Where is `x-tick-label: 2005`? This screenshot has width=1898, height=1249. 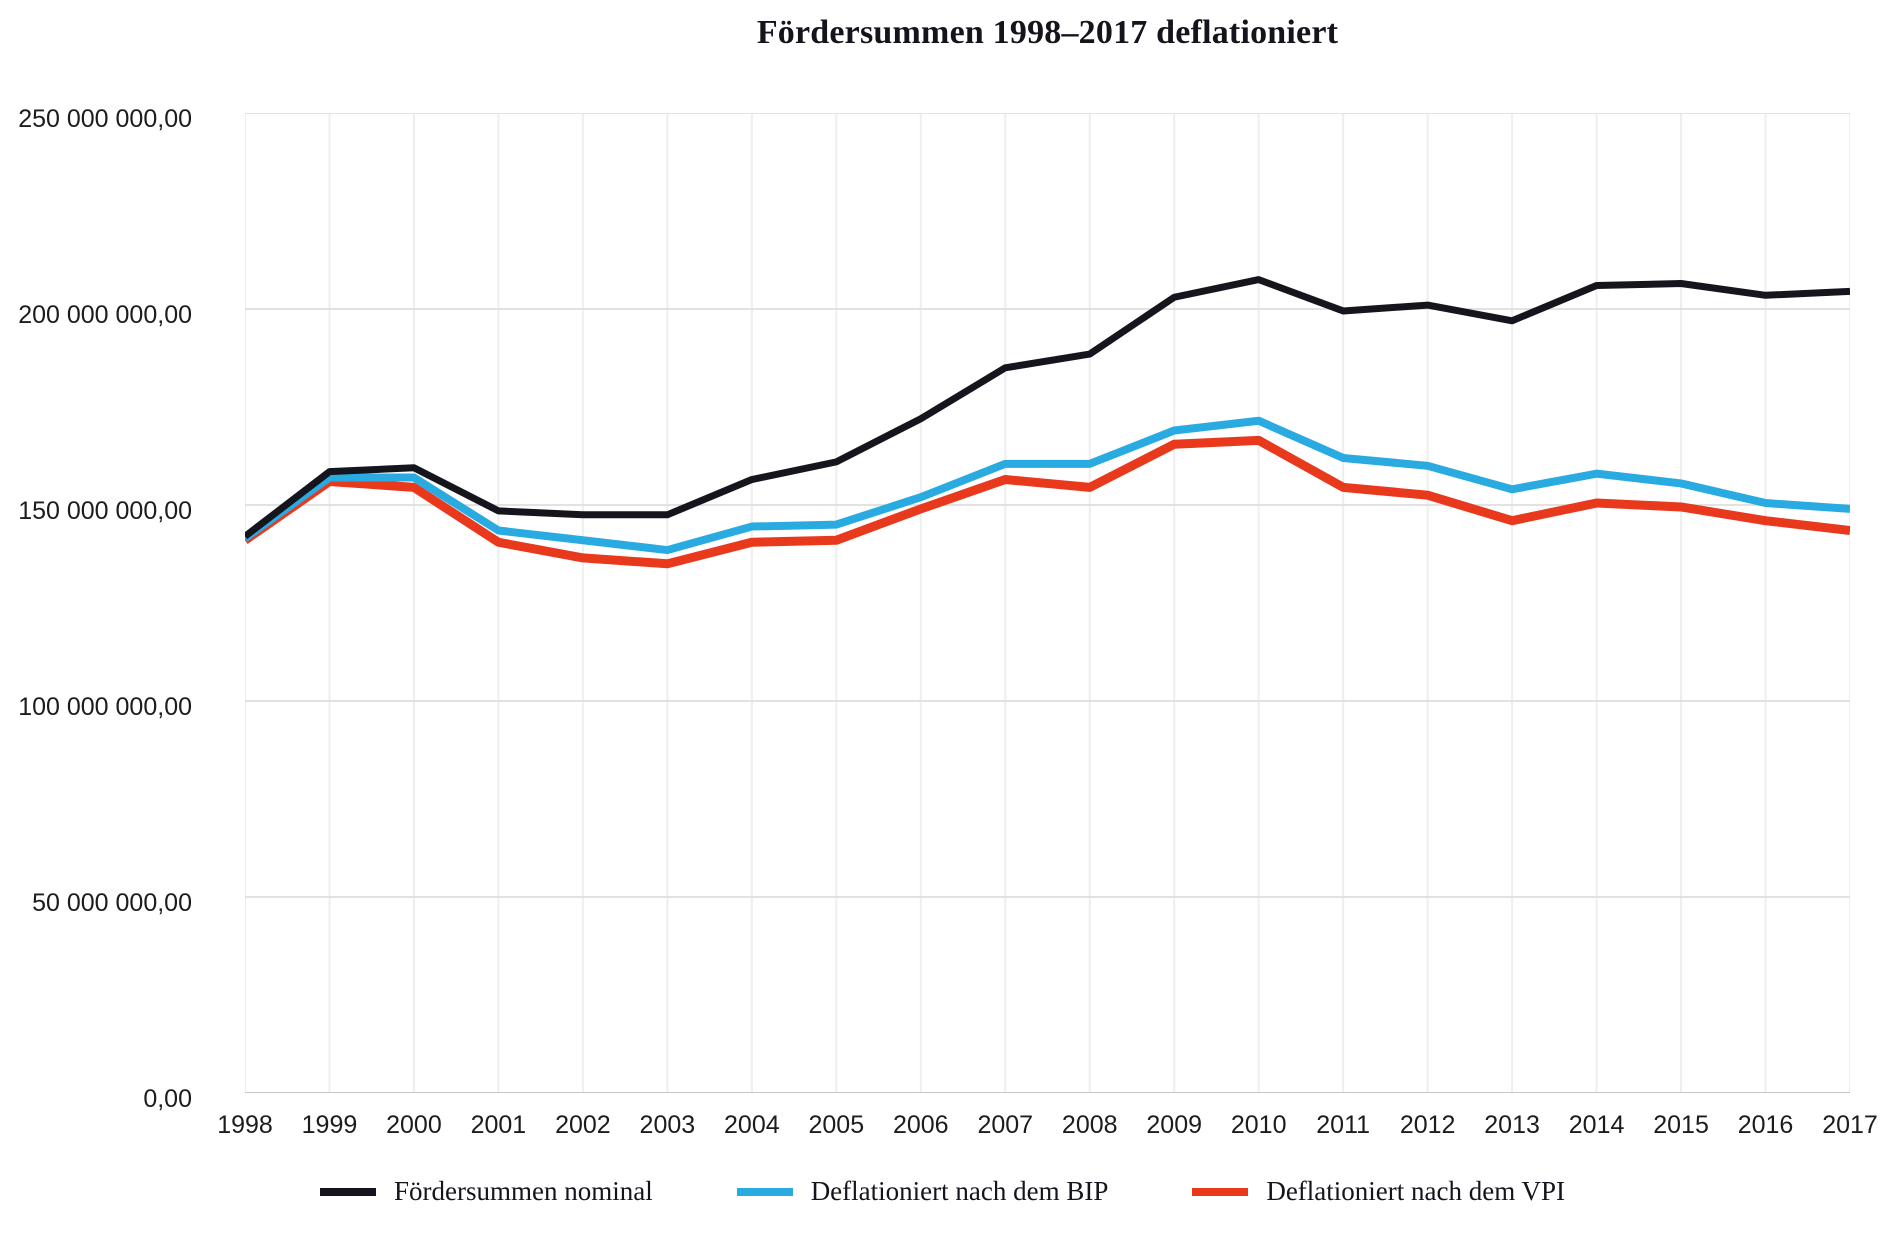
x-tick-label: 2005 is located at coordinates (836, 1125).